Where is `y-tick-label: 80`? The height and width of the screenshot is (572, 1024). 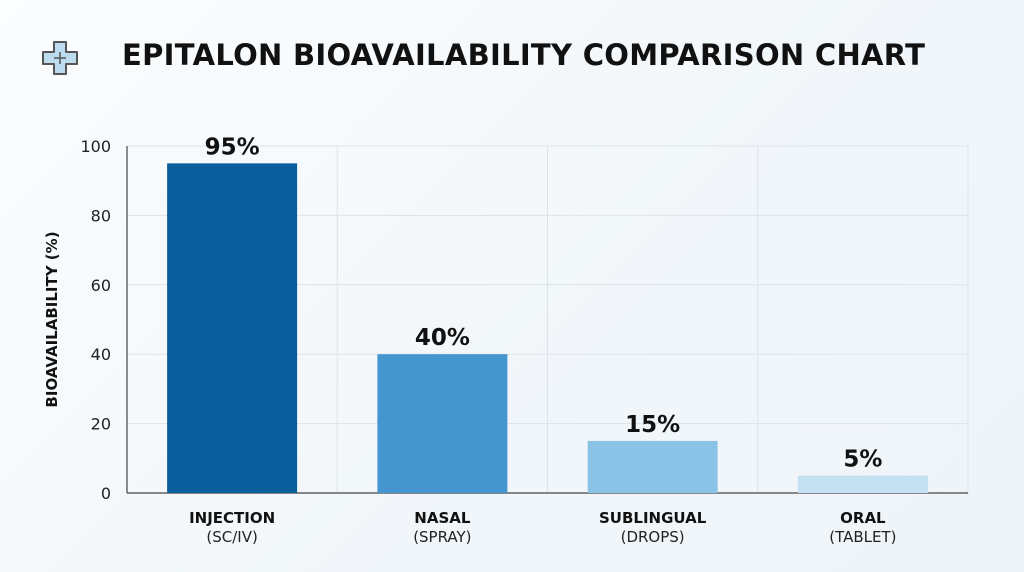
y-tick-label: 80 is located at coordinates (101, 215).